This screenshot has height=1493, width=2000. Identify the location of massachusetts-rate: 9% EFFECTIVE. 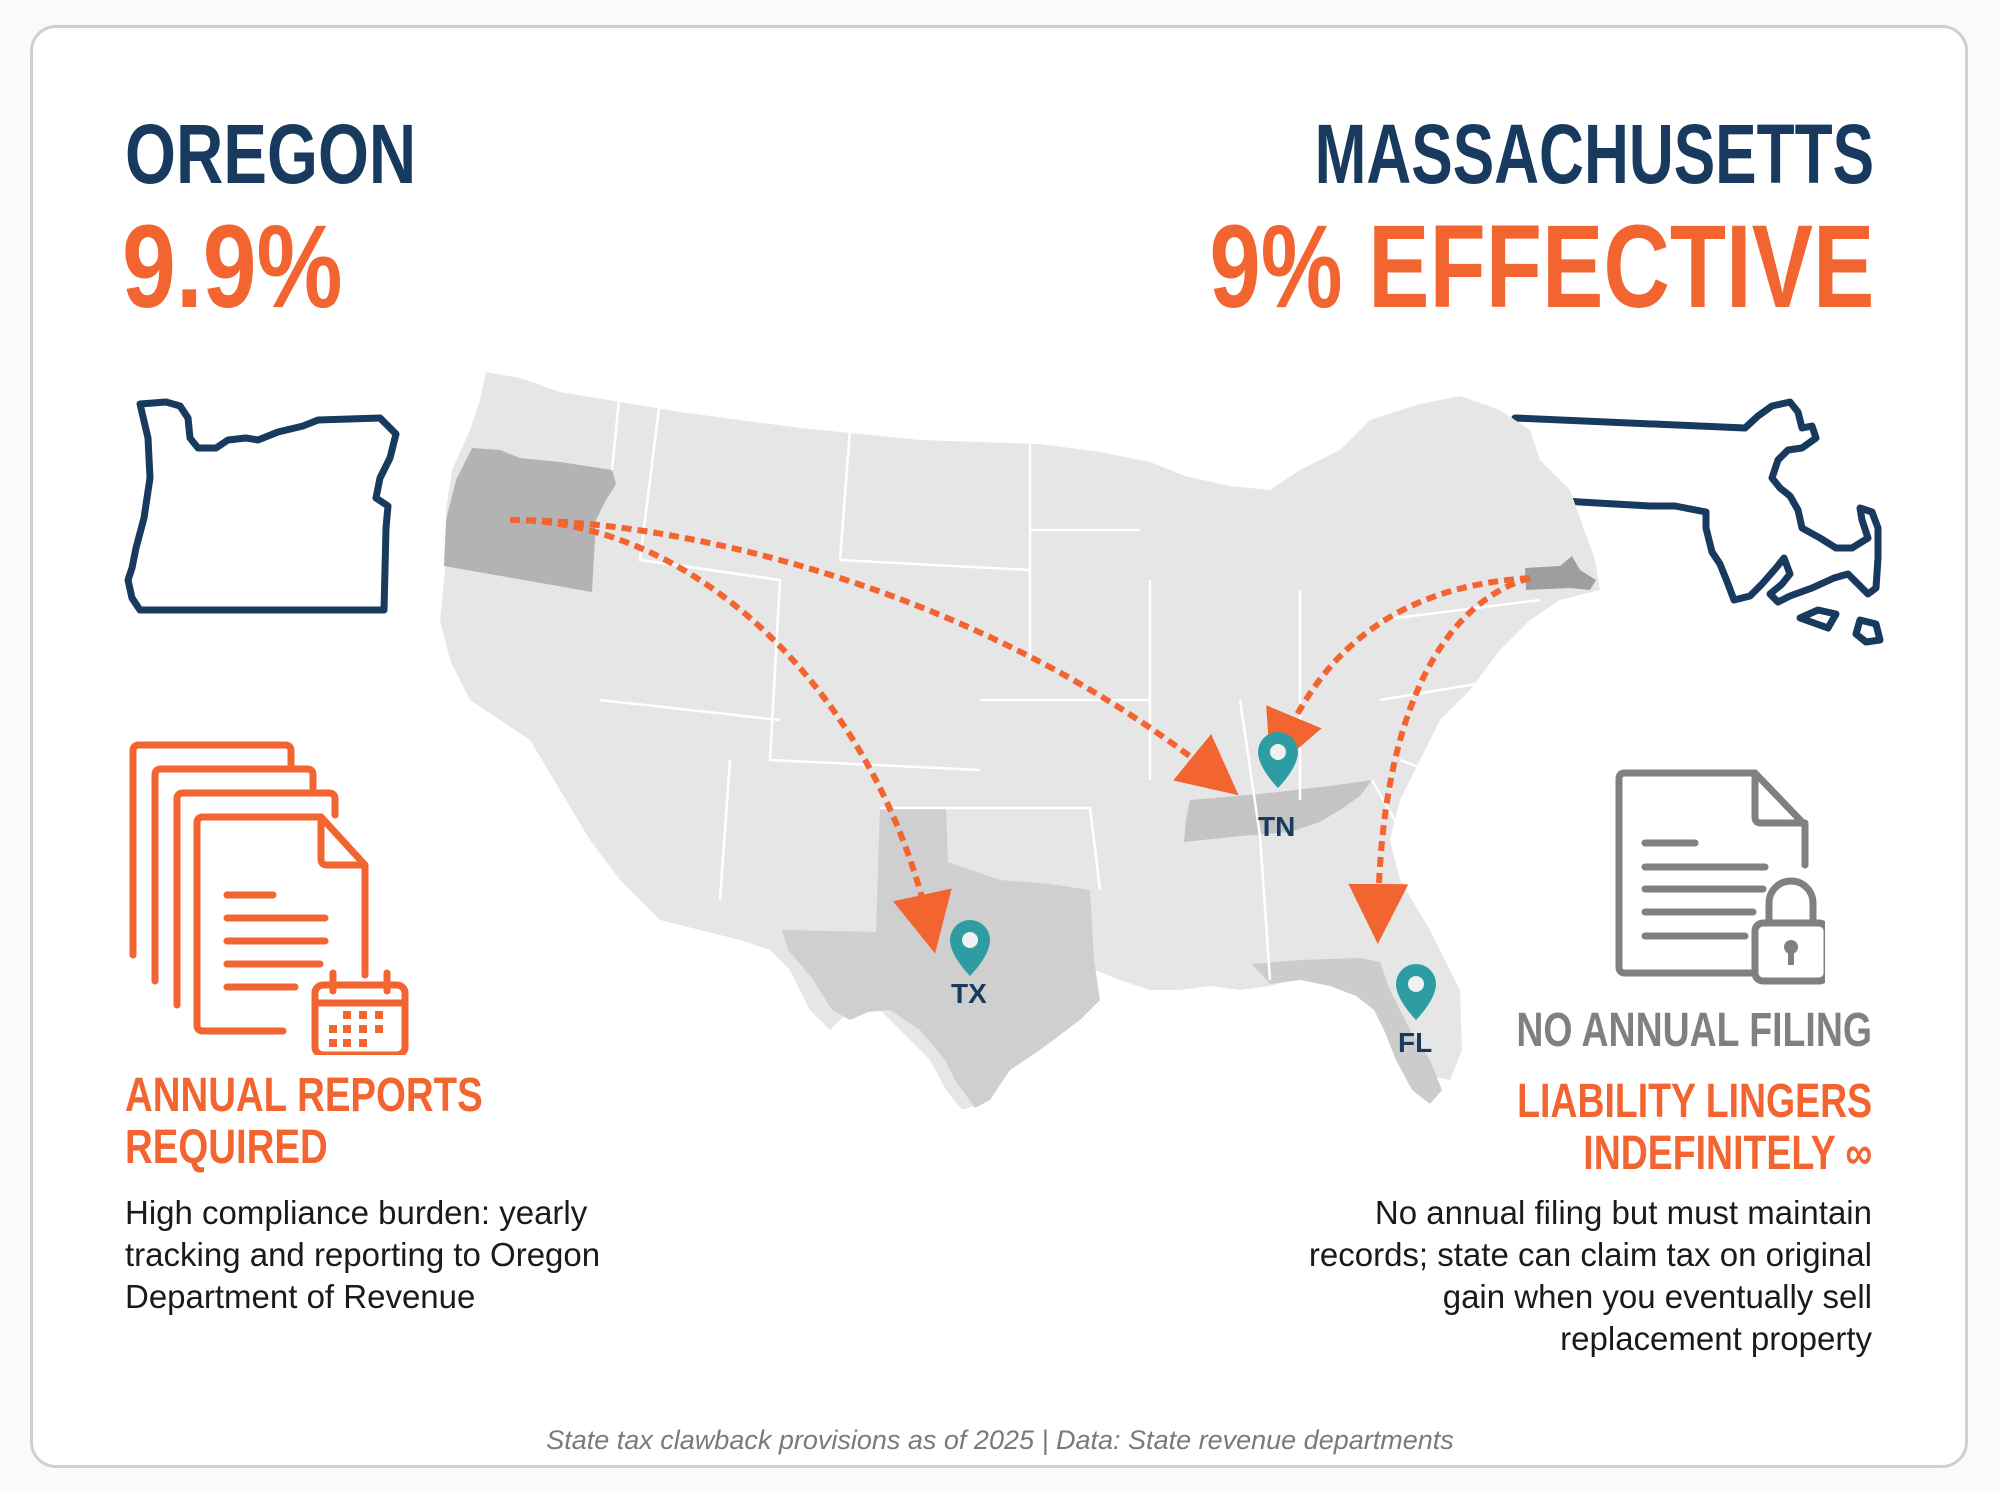
(1541, 267).